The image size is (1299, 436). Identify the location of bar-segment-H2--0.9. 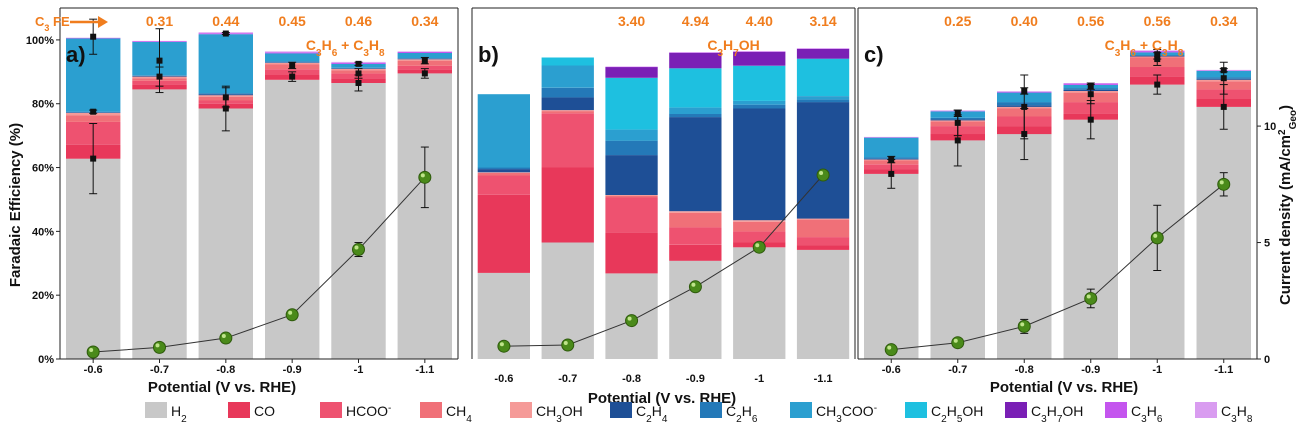
(1090, 239).